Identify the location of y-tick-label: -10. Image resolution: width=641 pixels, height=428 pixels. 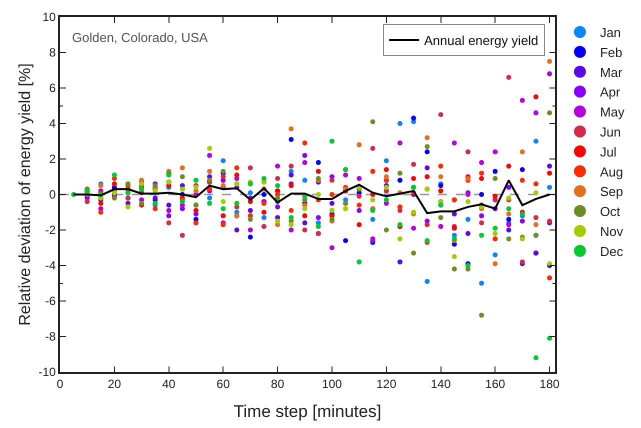
(47, 372).